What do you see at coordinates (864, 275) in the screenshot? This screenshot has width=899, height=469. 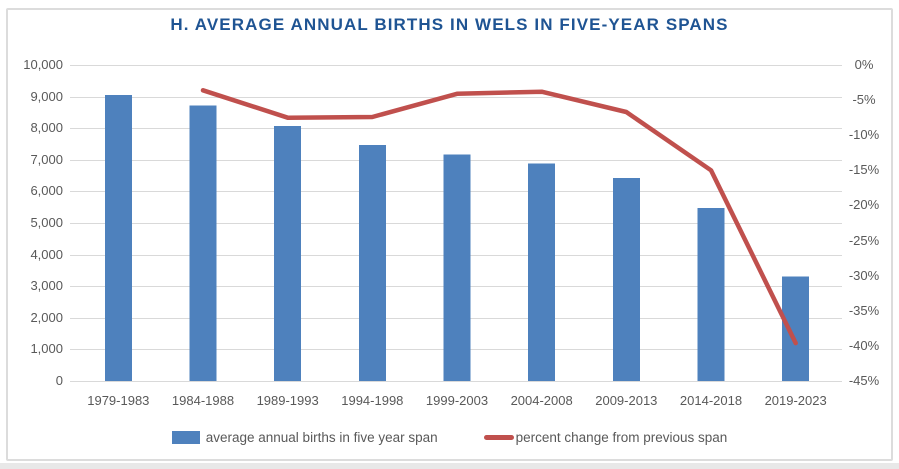 I see `y-axis-right-tick-label: -30%` at bounding box center [864, 275].